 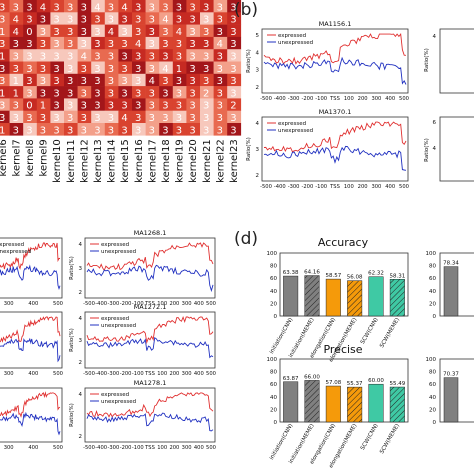 What do you see at coordinates (291, 273) in the screenshot?
I see `bar-value-label: 63.38` at bounding box center [291, 273].